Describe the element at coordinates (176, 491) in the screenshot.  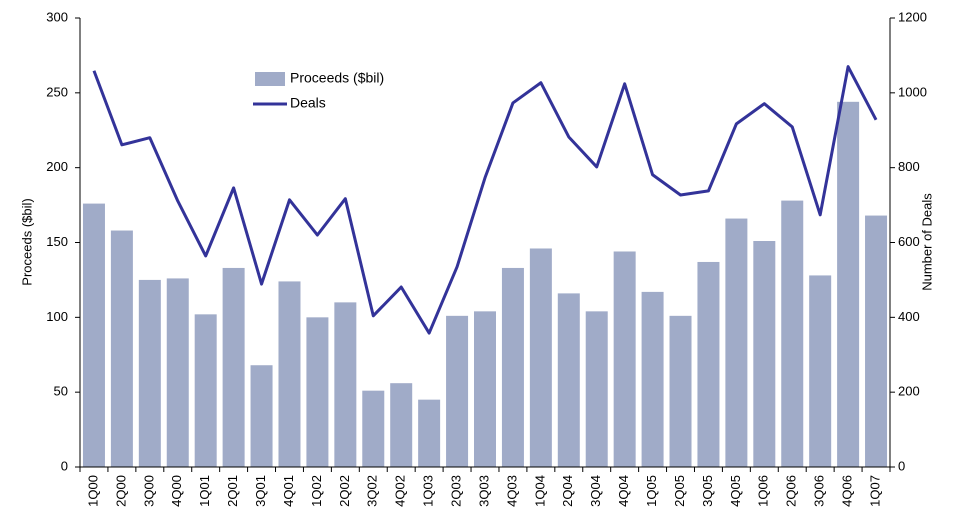
I see `x-tick-label: 4Q00` at that location.